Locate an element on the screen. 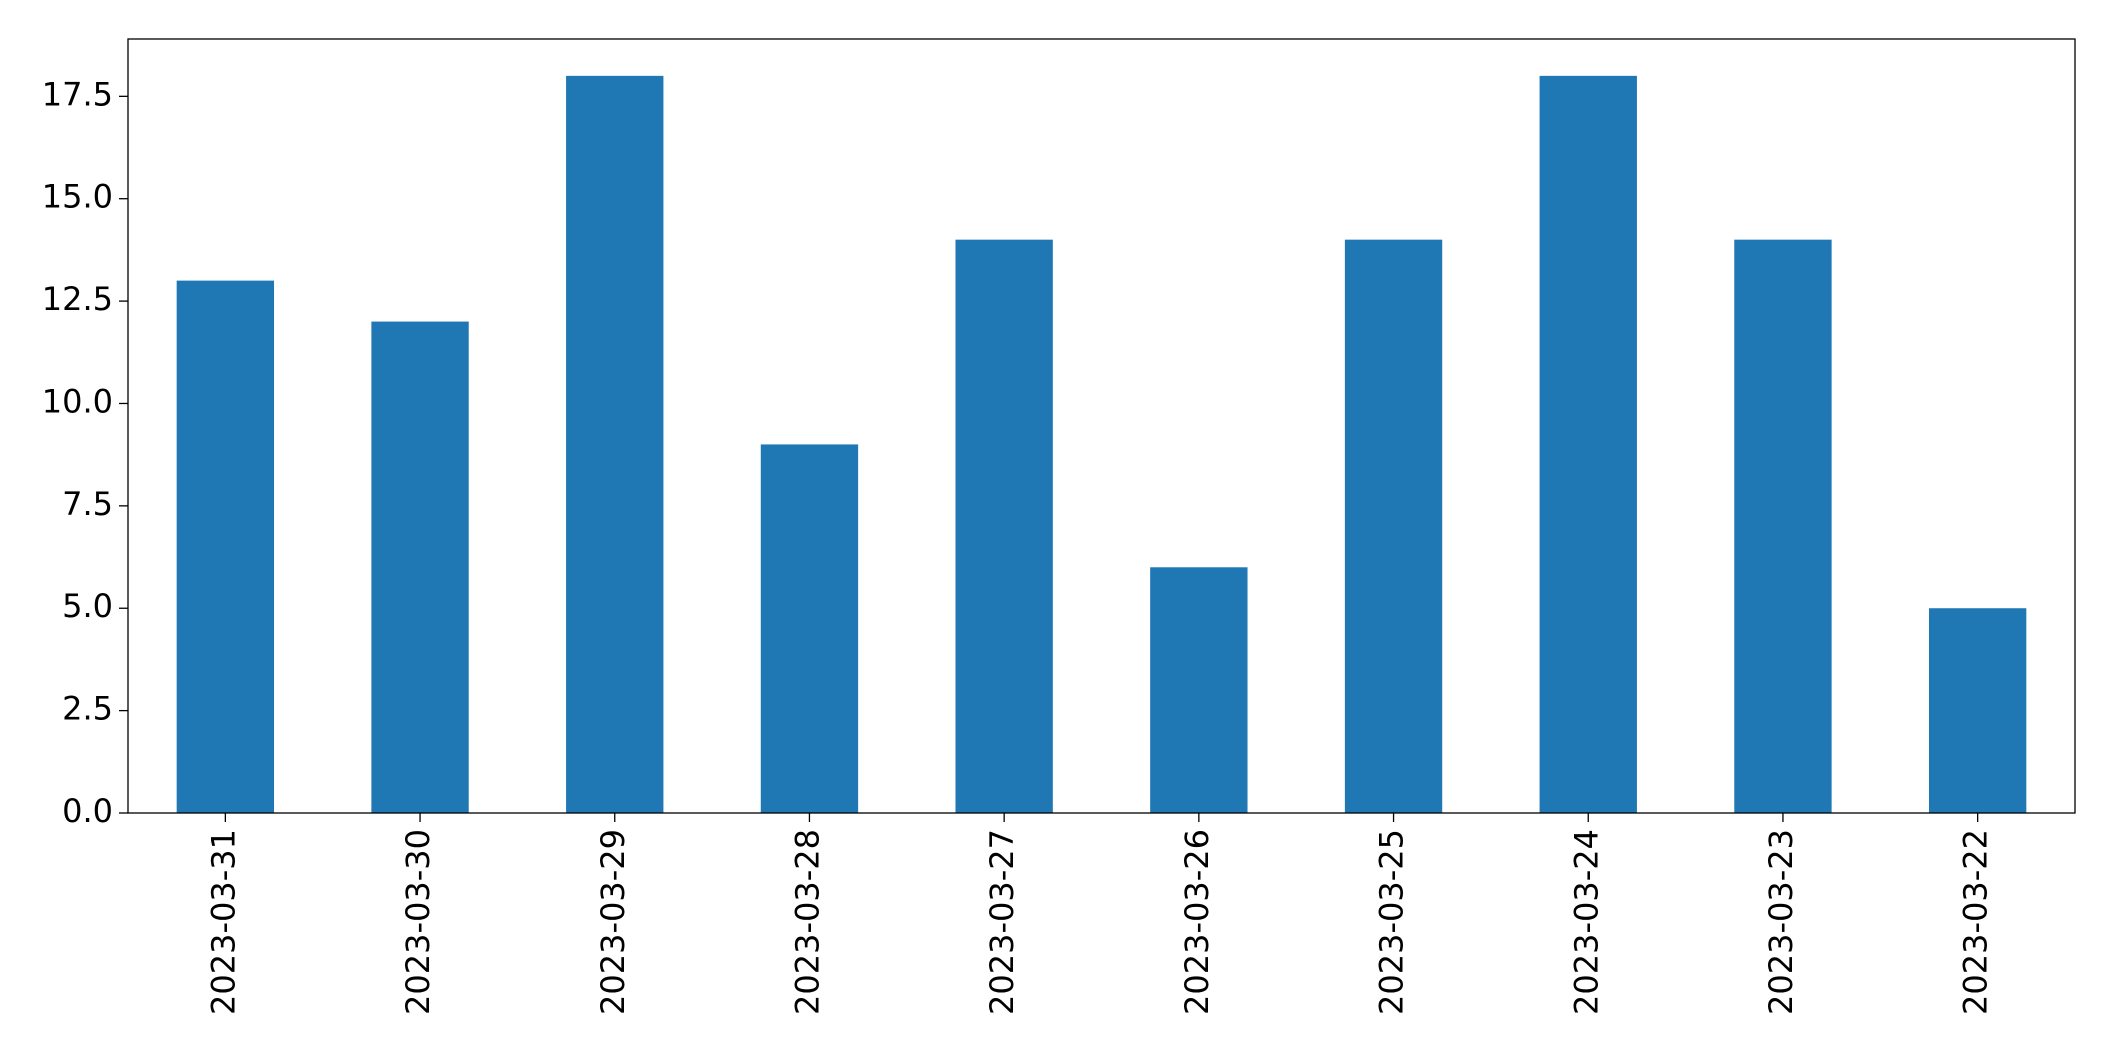 Image resolution: width=2104 pixels, height=1061 pixels. x-tick-label: 2023-03-28 is located at coordinates (807, 922).